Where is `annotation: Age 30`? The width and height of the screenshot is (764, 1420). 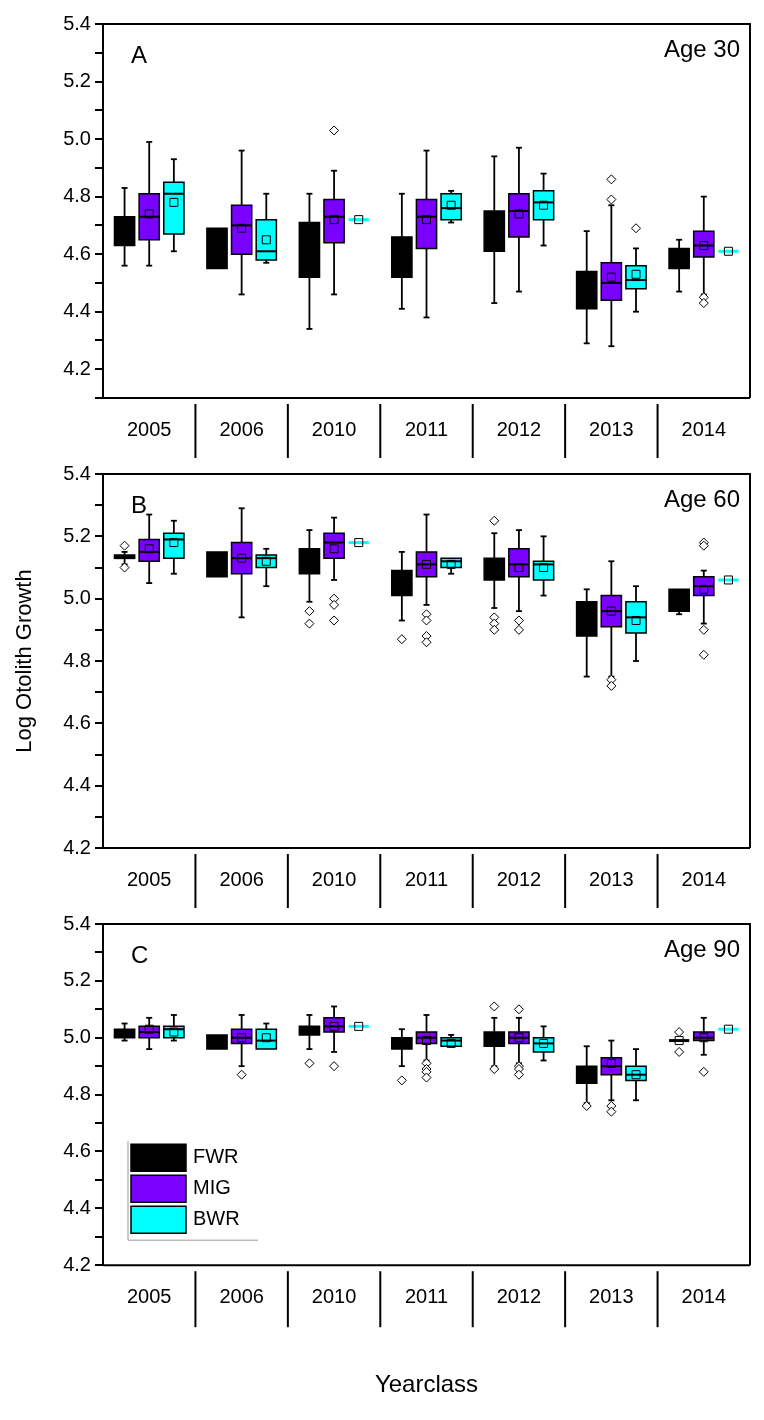 annotation: Age 30 is located at coordinates (701, 48).